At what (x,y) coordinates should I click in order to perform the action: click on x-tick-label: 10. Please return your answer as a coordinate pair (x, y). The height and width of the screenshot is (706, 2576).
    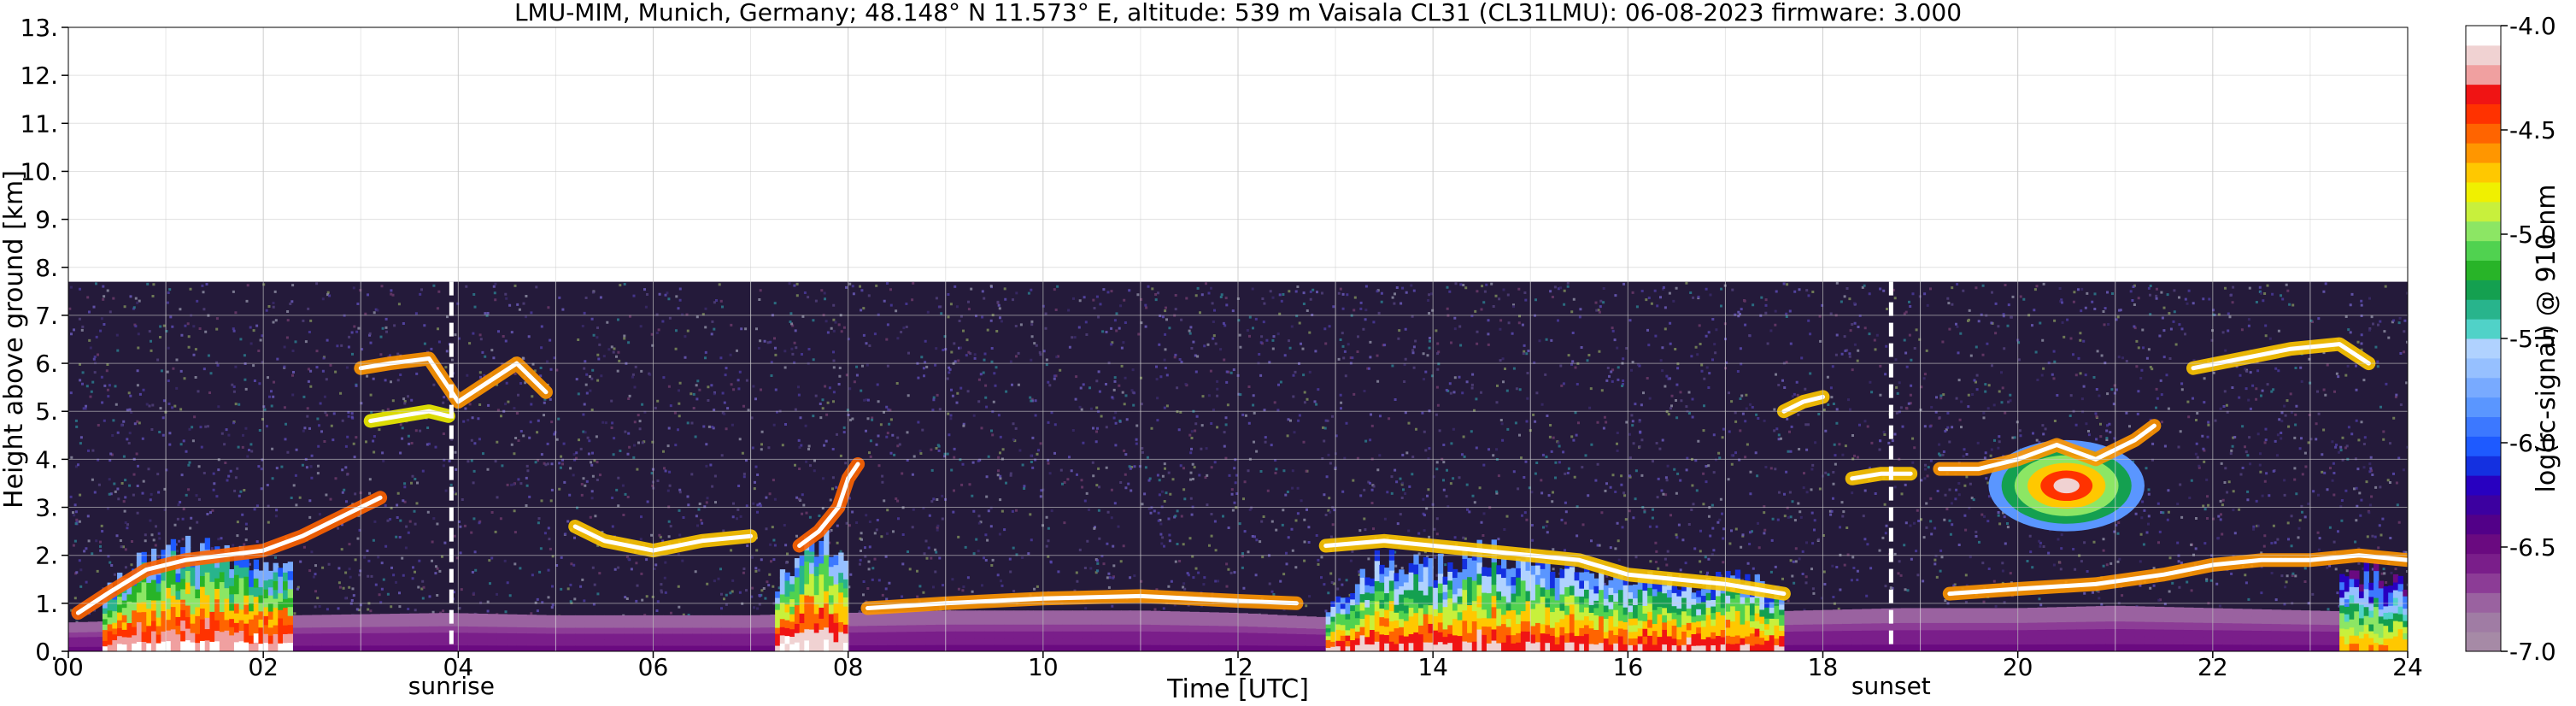
    Looking at the image, I should click on (1043, 667).